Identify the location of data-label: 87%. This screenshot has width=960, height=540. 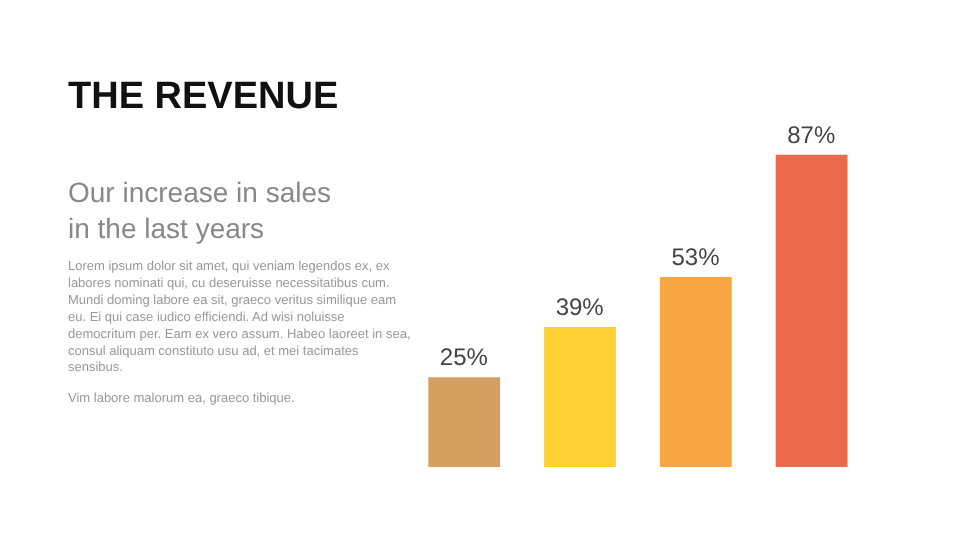
(811, 134).